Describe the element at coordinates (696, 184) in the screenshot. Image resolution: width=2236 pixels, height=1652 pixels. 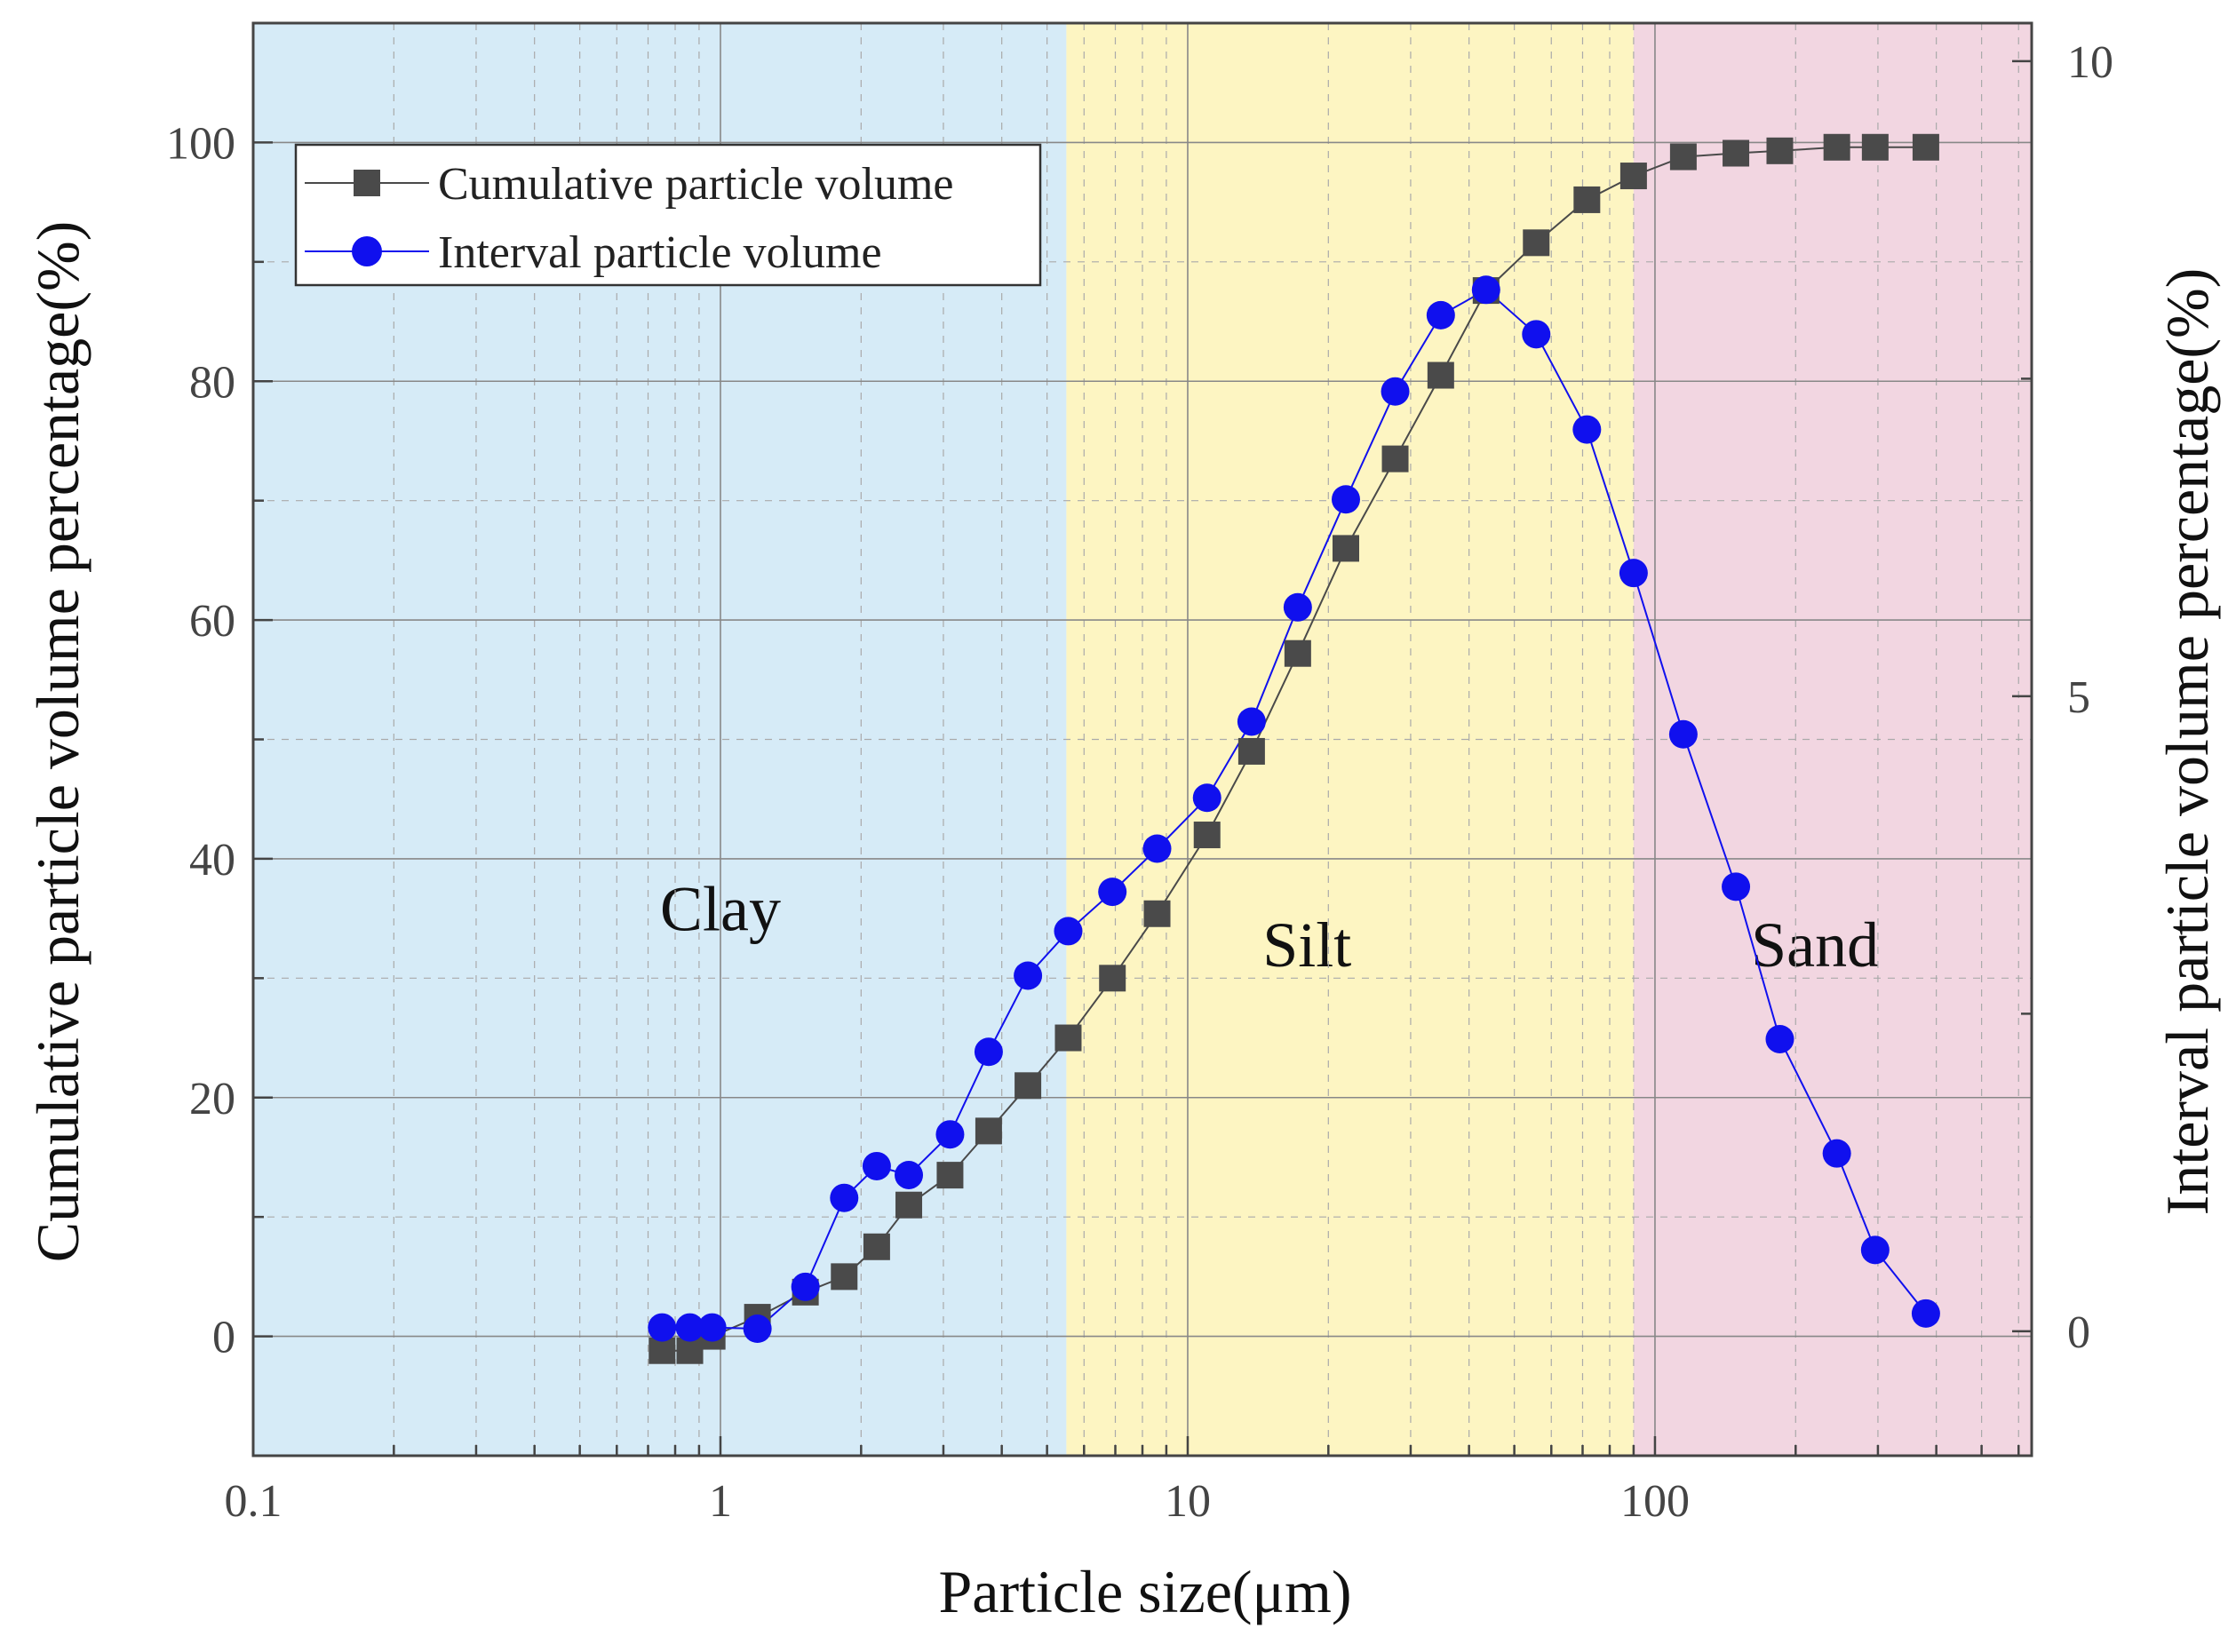
I see `legend-label-cumulative: Cumulative particle volume` at that location.